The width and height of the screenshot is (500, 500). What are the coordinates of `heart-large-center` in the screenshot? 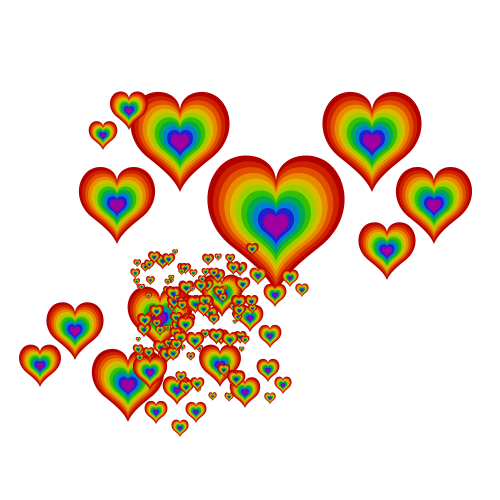 It's located at (276, 224).